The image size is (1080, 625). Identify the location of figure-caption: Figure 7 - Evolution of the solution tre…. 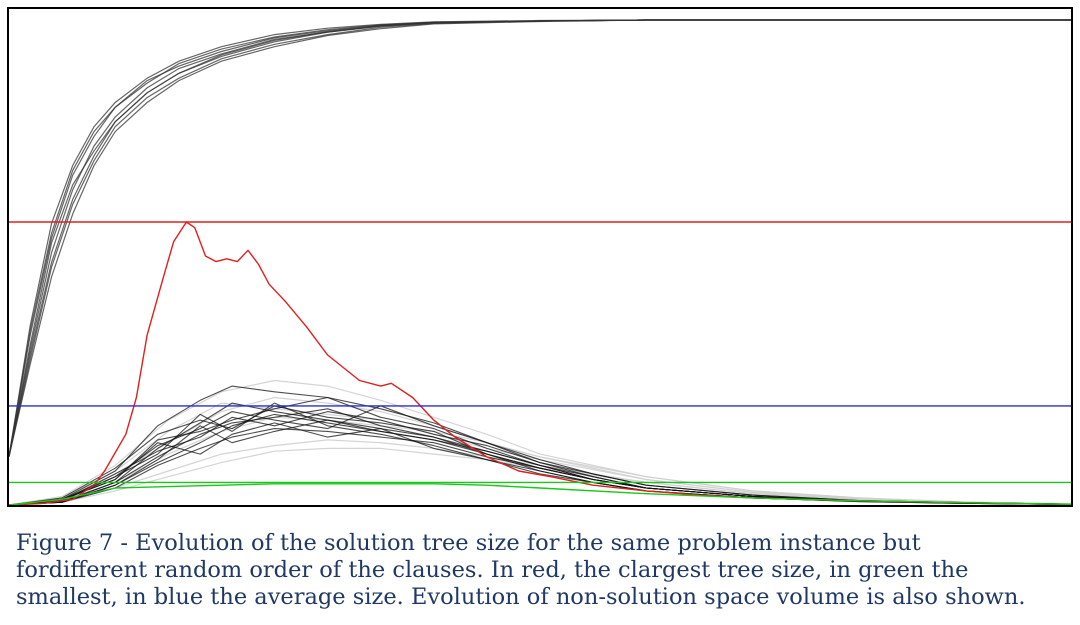
(545, 570).